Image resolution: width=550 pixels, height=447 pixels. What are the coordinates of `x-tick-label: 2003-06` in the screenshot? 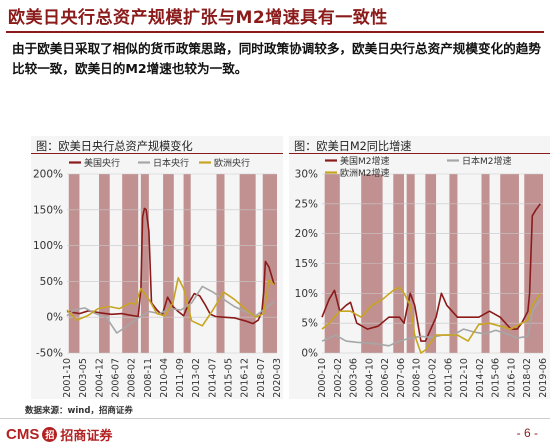 It's located at (354, 378).